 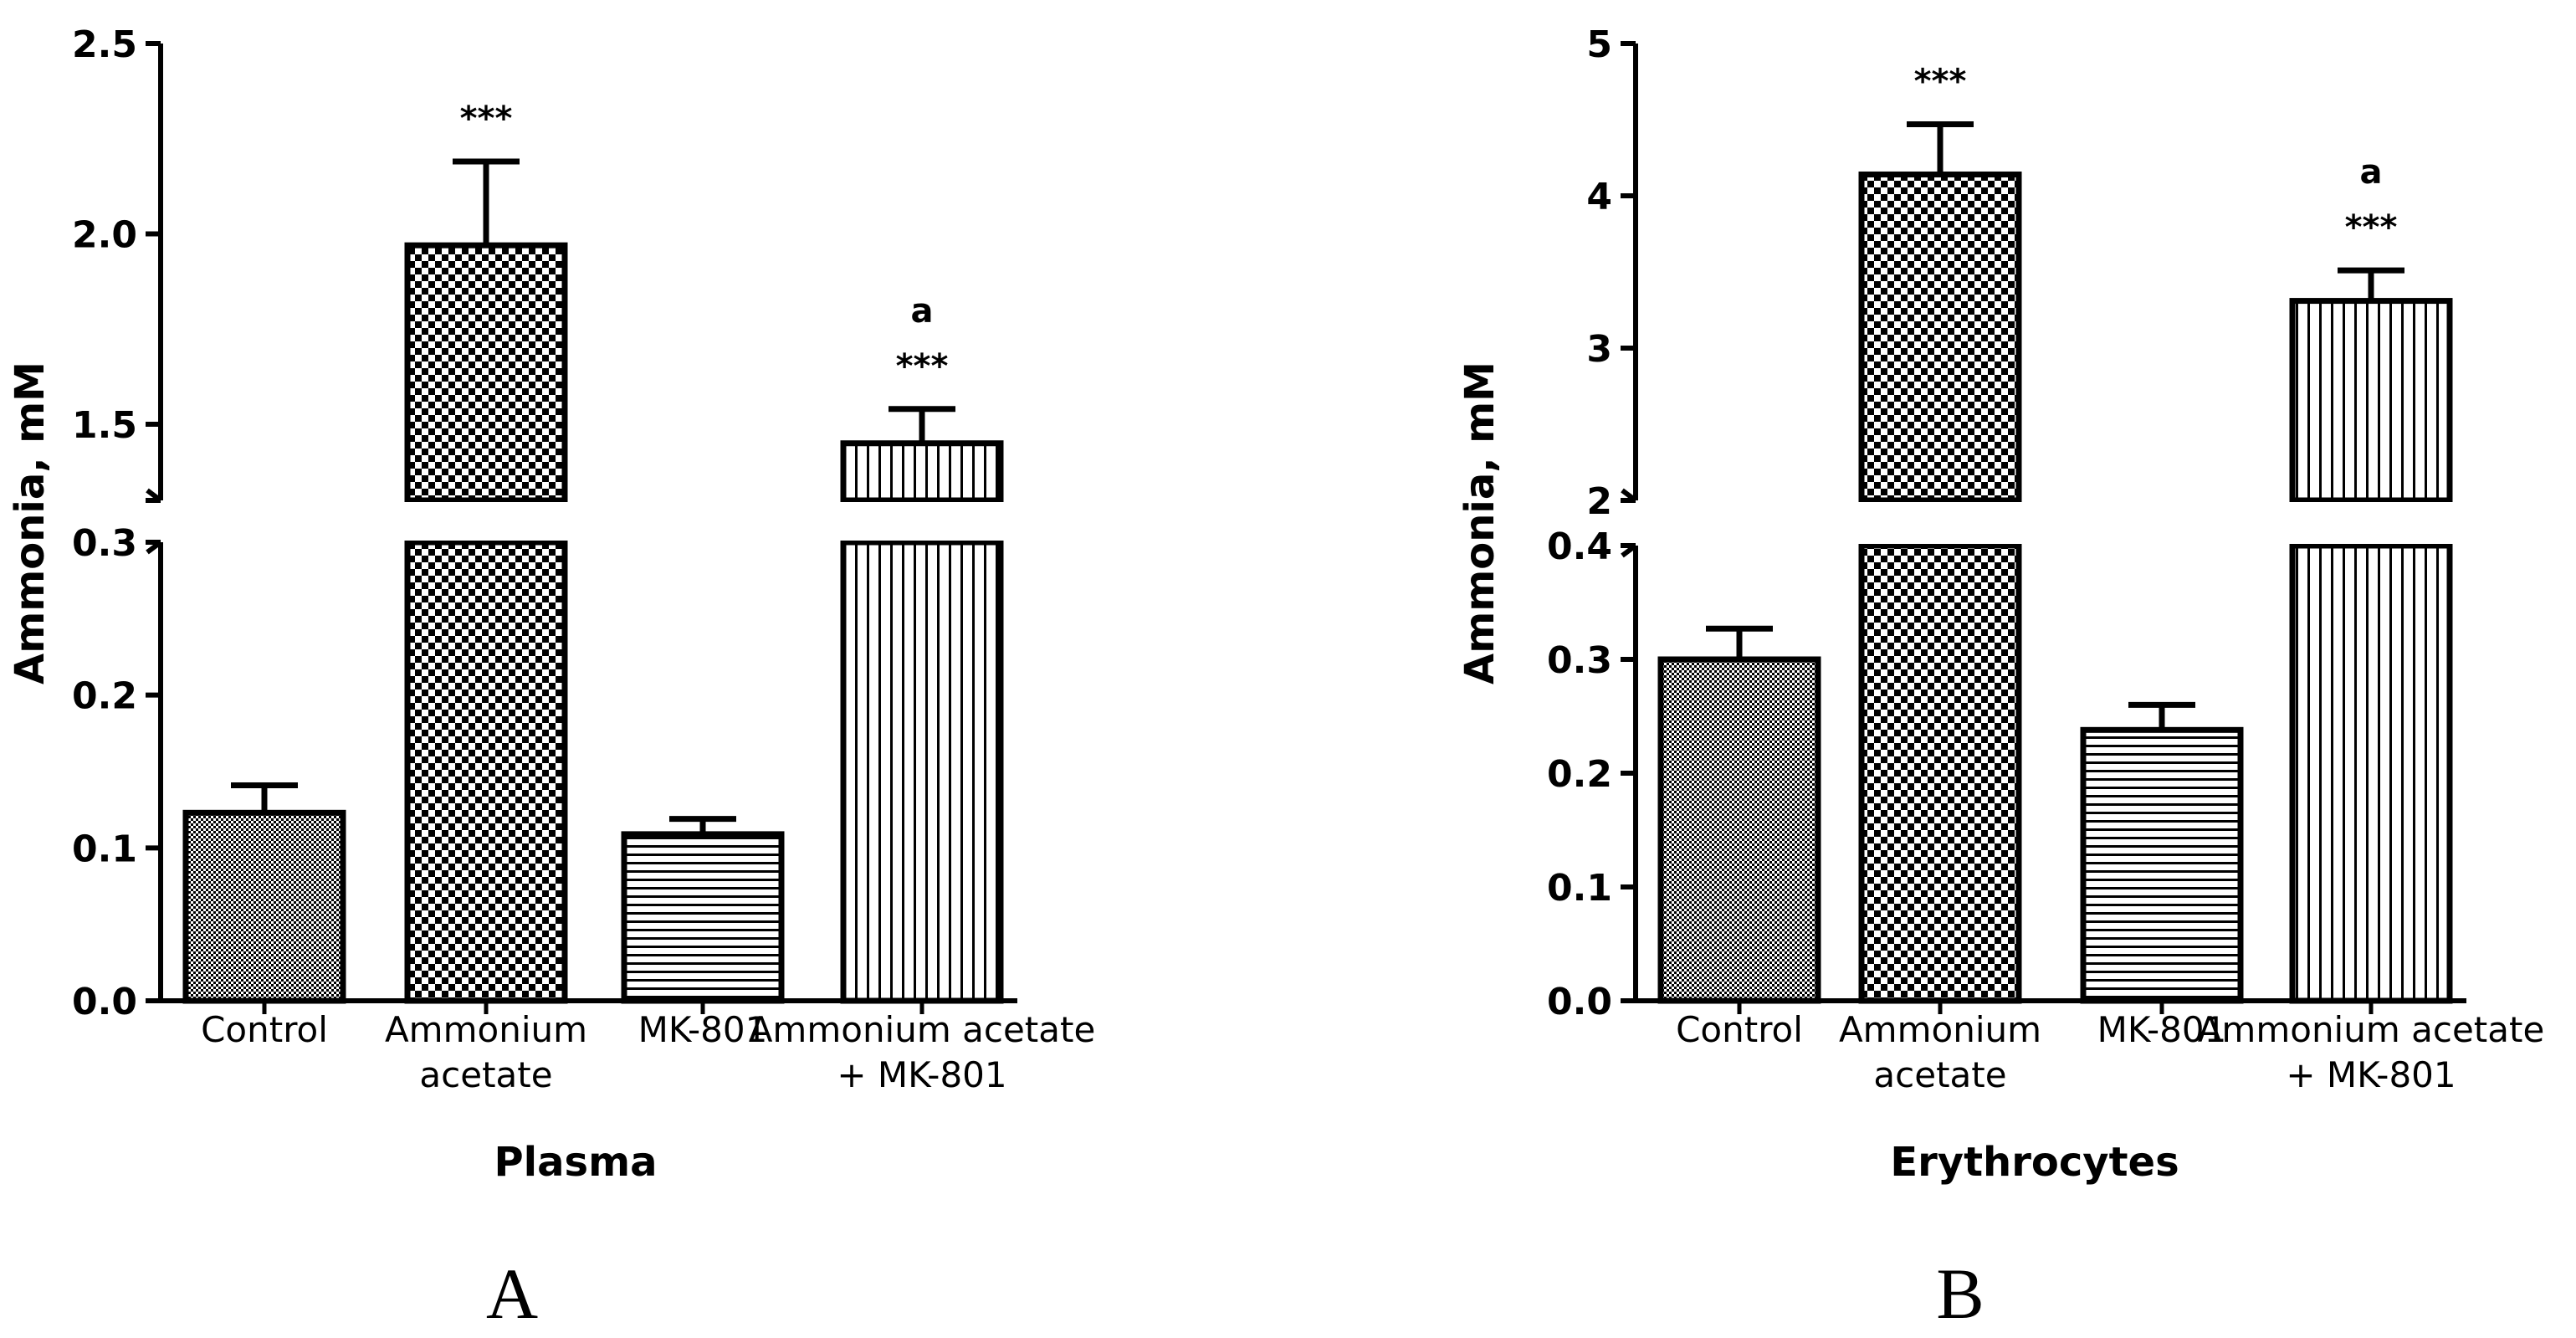 I want to click on y-tick-label: 2.0, so click(x=105, y=235).